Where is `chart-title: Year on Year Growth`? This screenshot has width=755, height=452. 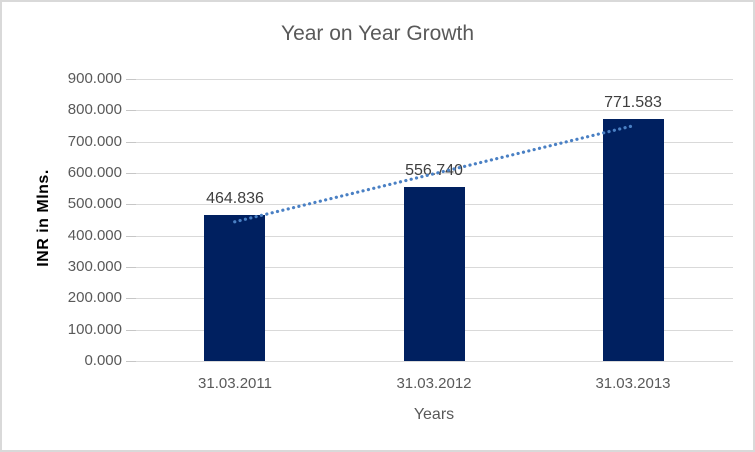
chart-title: Year on Year Growth is located at coordinates (377, 33).